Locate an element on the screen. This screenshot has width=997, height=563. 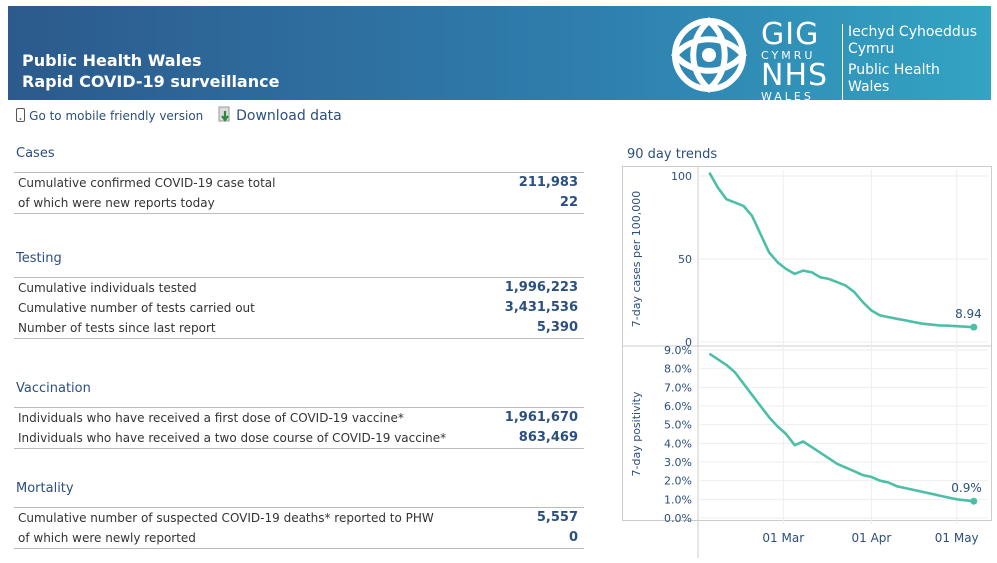
end-value-label: 8.94 is located at coordinates (968, 314).